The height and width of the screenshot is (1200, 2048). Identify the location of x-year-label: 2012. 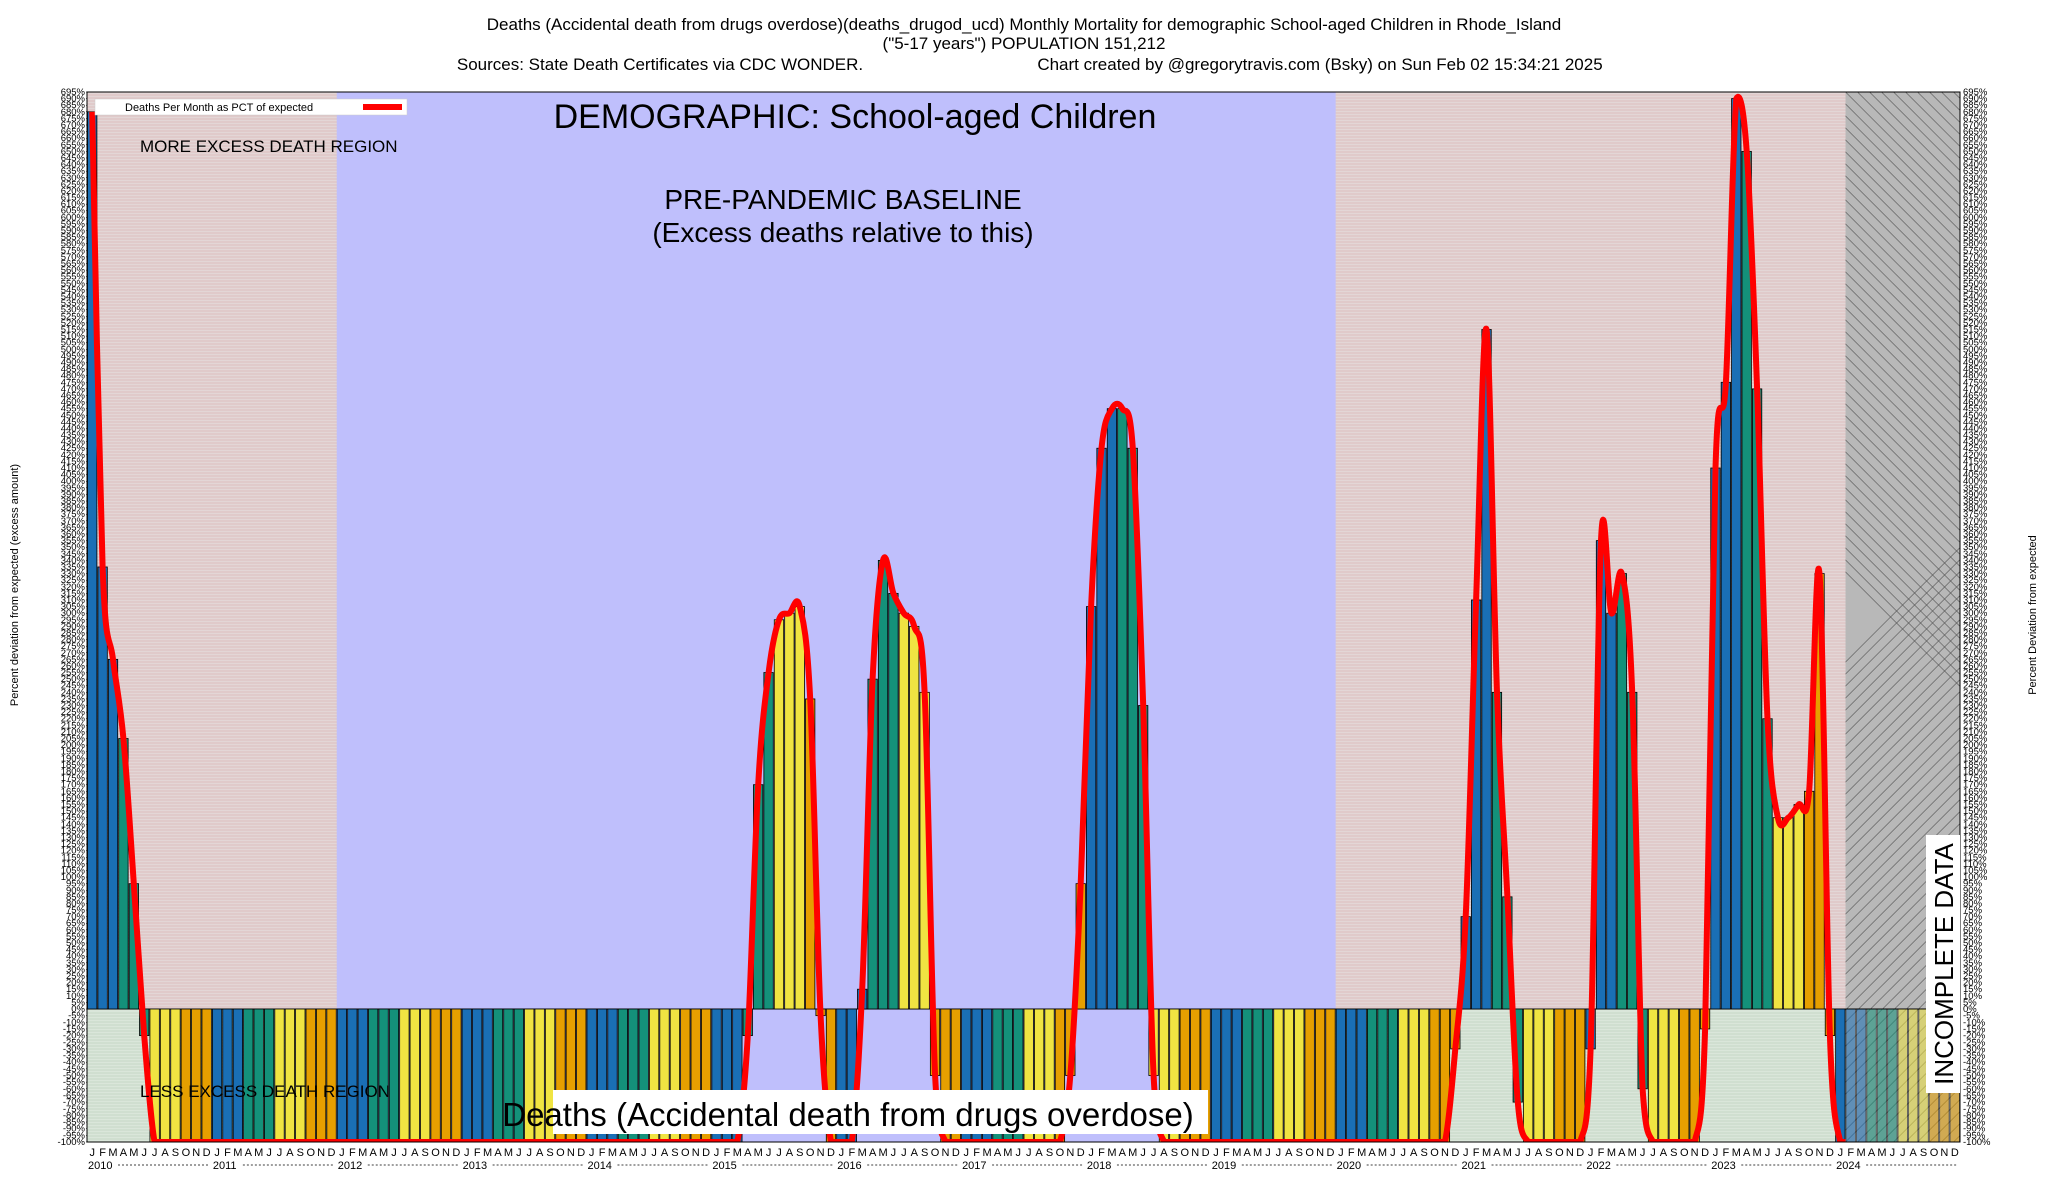
(350, 1166).